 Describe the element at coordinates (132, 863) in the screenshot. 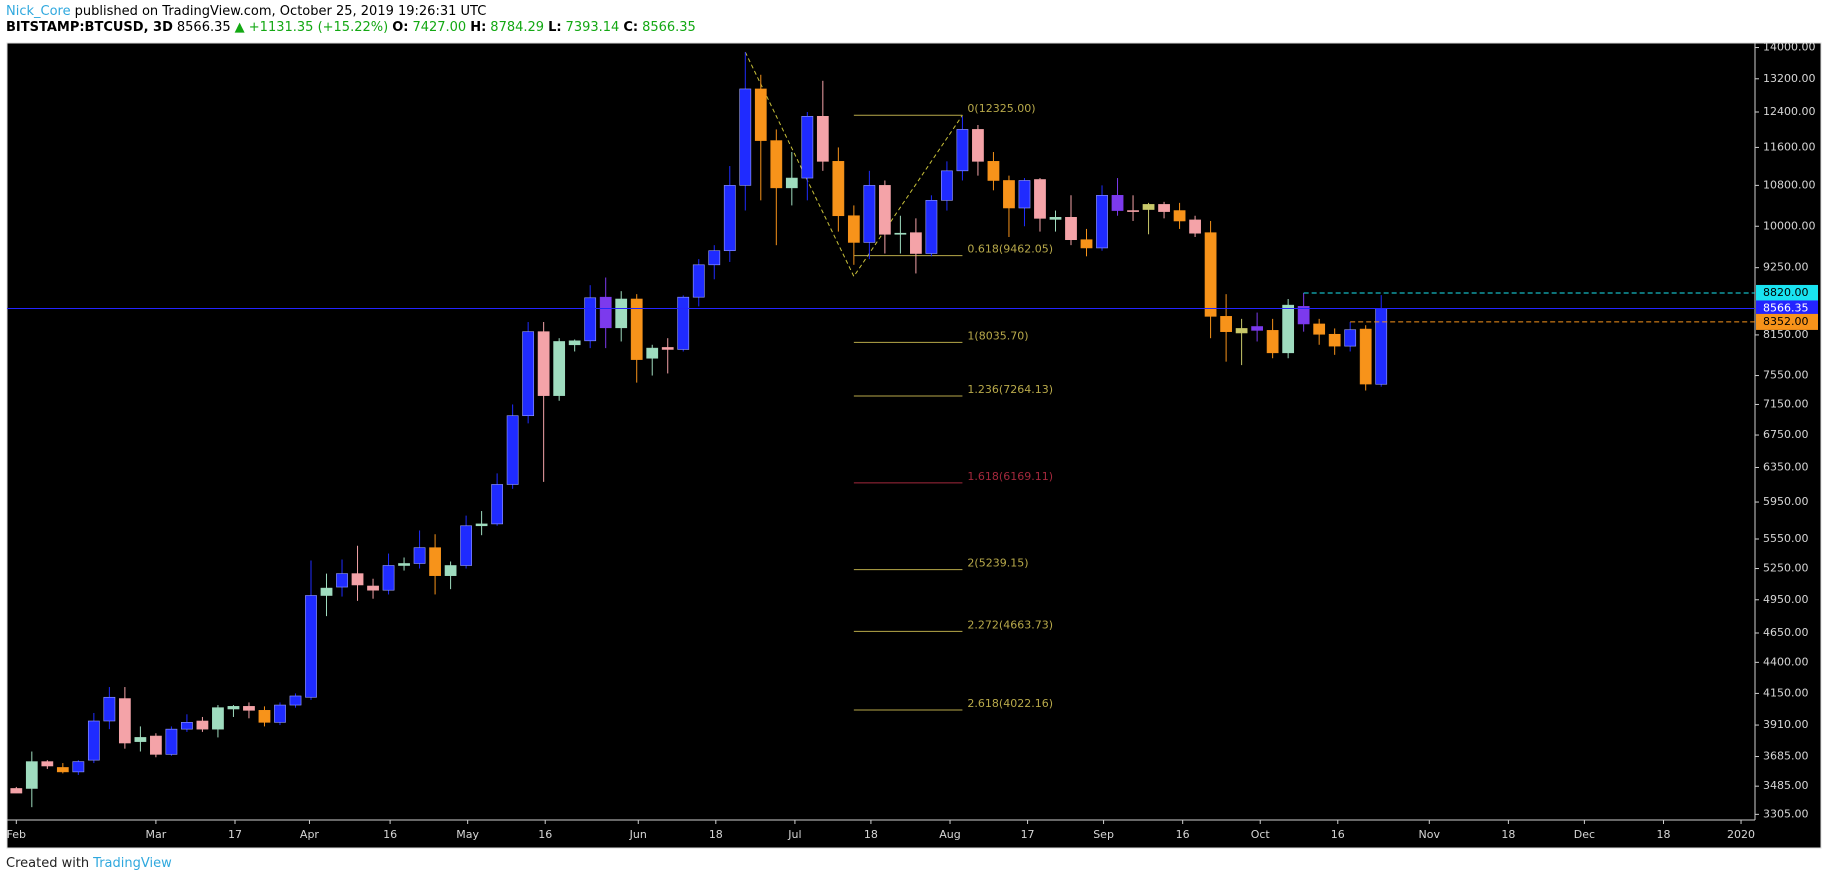

I see `brand-link: TradingView` at that location.